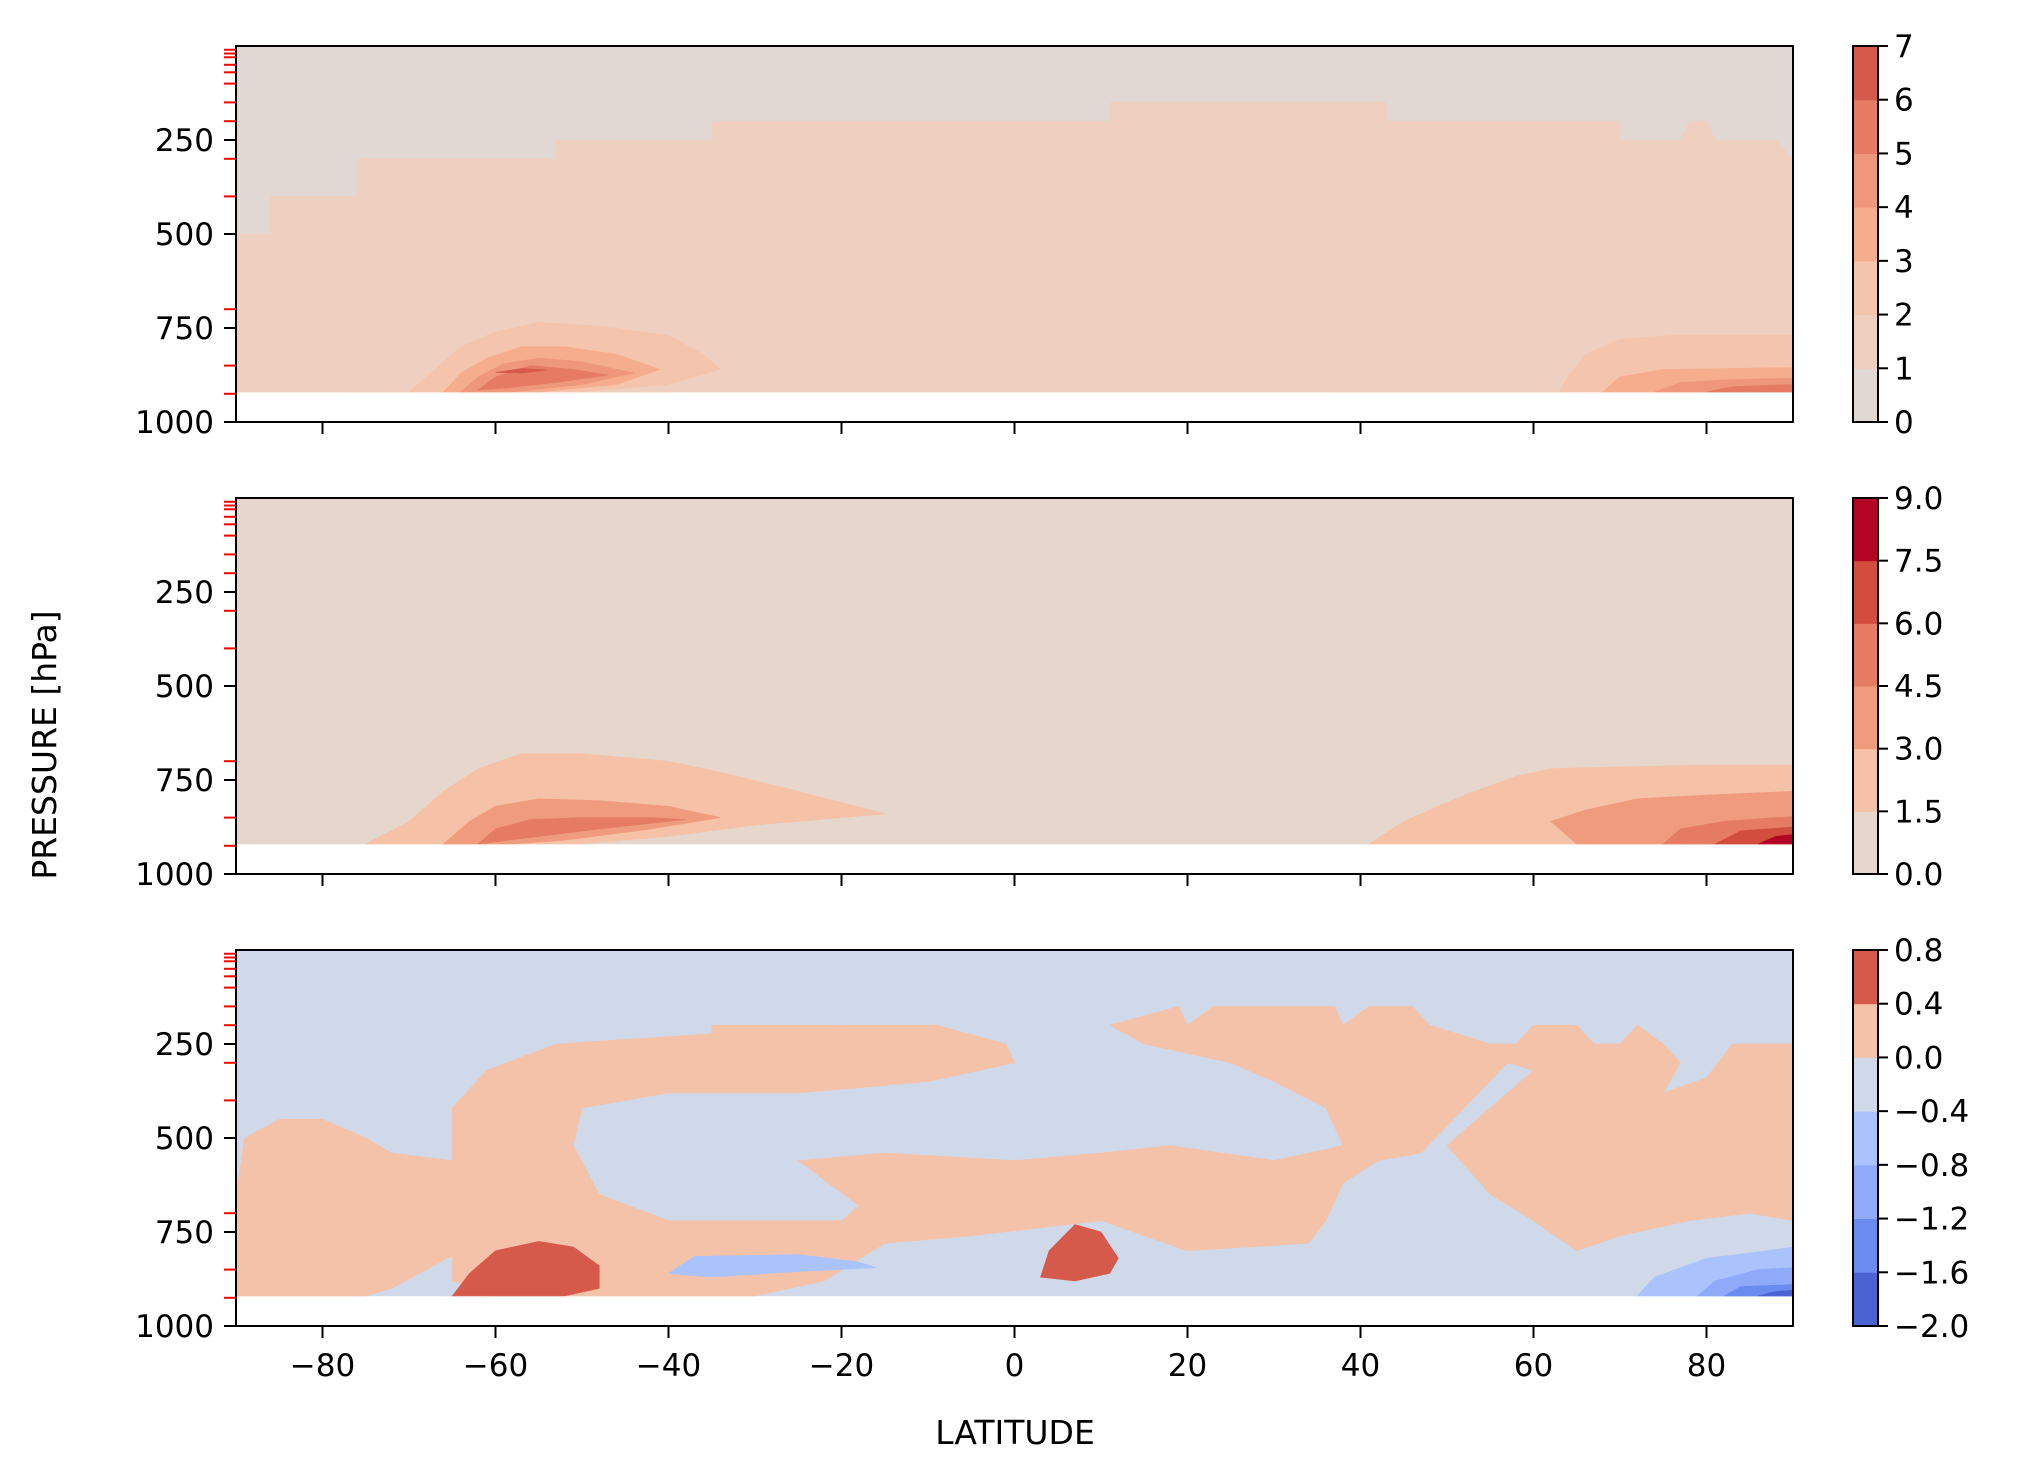 This screenshot has width=2025, height=1474. What do you see at coordinates (1904, 101) in the screenshot?
I see `colorbar-tick-label: 6` at bounding box center [1904, 101].